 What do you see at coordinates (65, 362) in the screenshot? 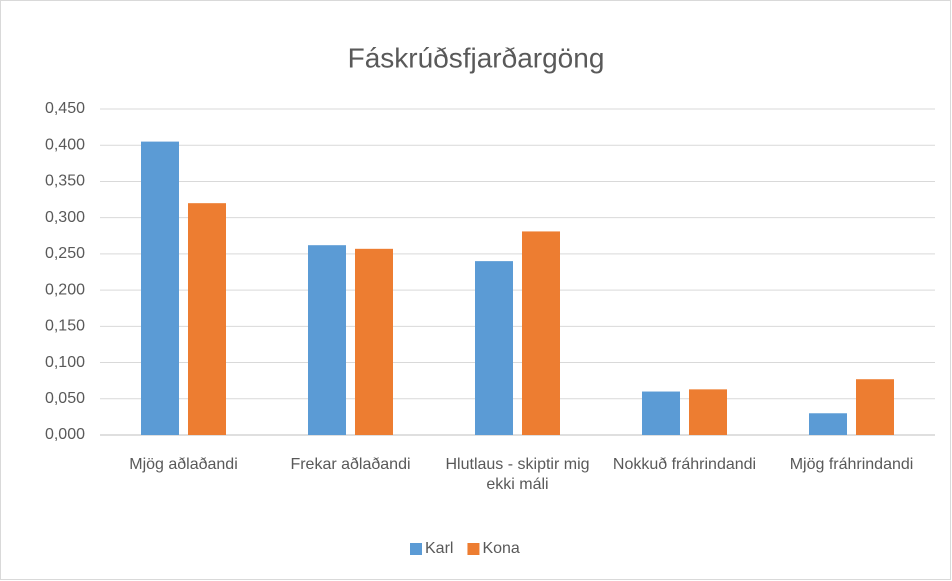
I see `y-tick-label: 0,100` at bounding box center [65, 362].